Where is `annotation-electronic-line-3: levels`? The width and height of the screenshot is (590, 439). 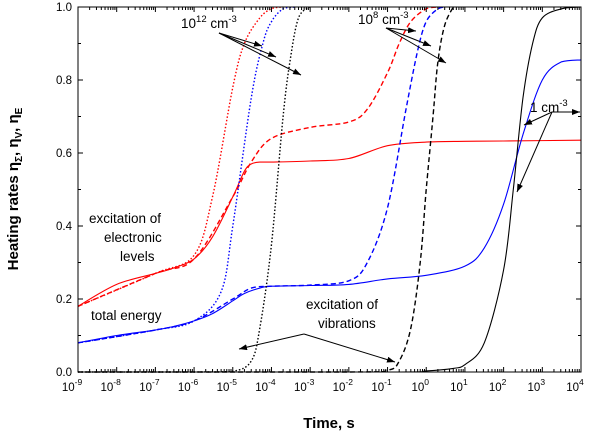 annotation-electronic-line-3: levels is located at coordinates (137, 256).